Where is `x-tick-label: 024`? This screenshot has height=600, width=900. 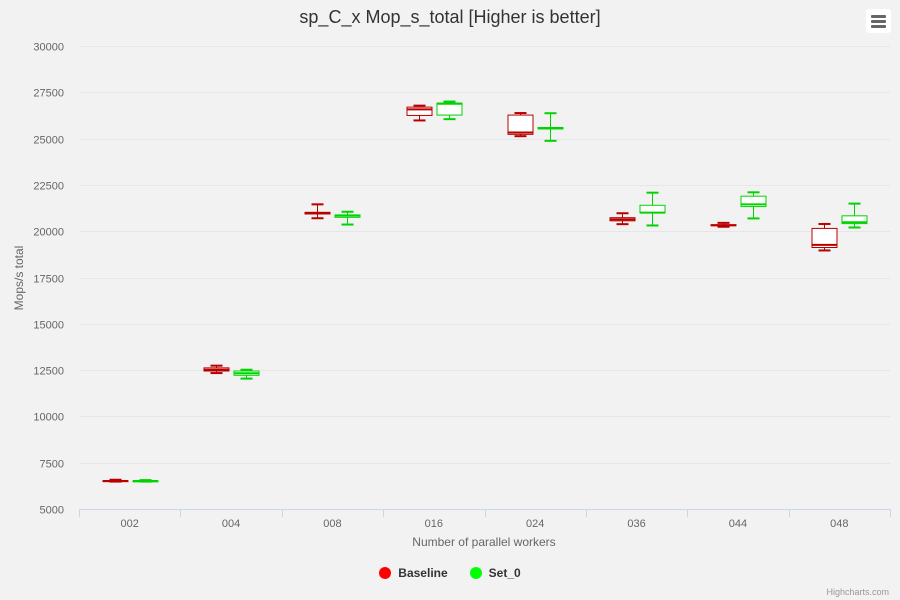
x-tick-label: 024 is located at coordinates (535, 524).